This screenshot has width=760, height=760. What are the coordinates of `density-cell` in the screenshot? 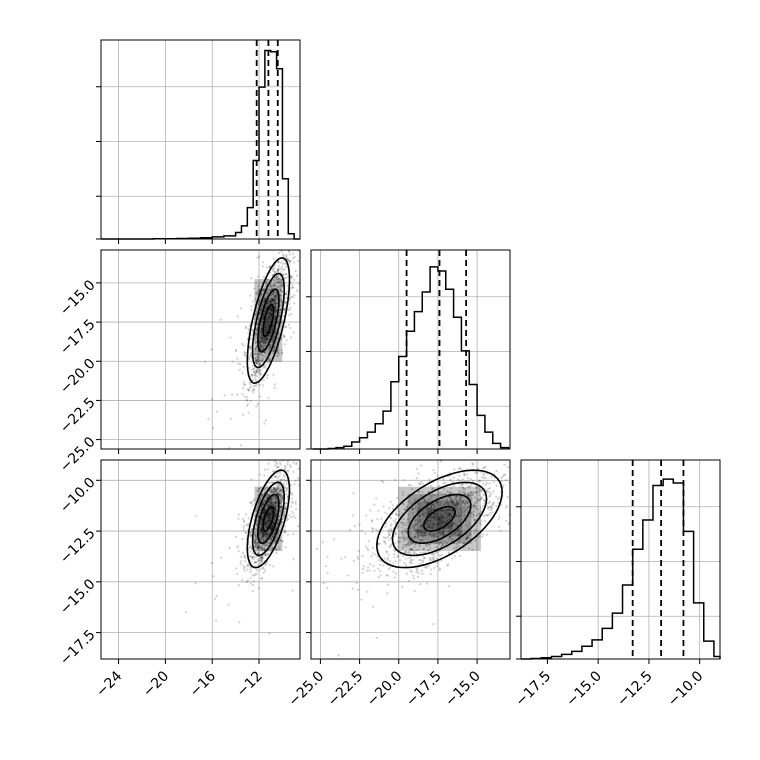 It's located at (439, 519).